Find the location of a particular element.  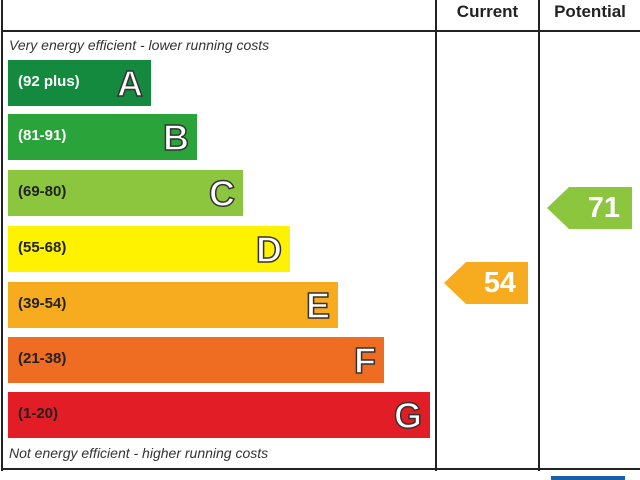

band-g: (1-20) G is located at coordinates (219, 415).